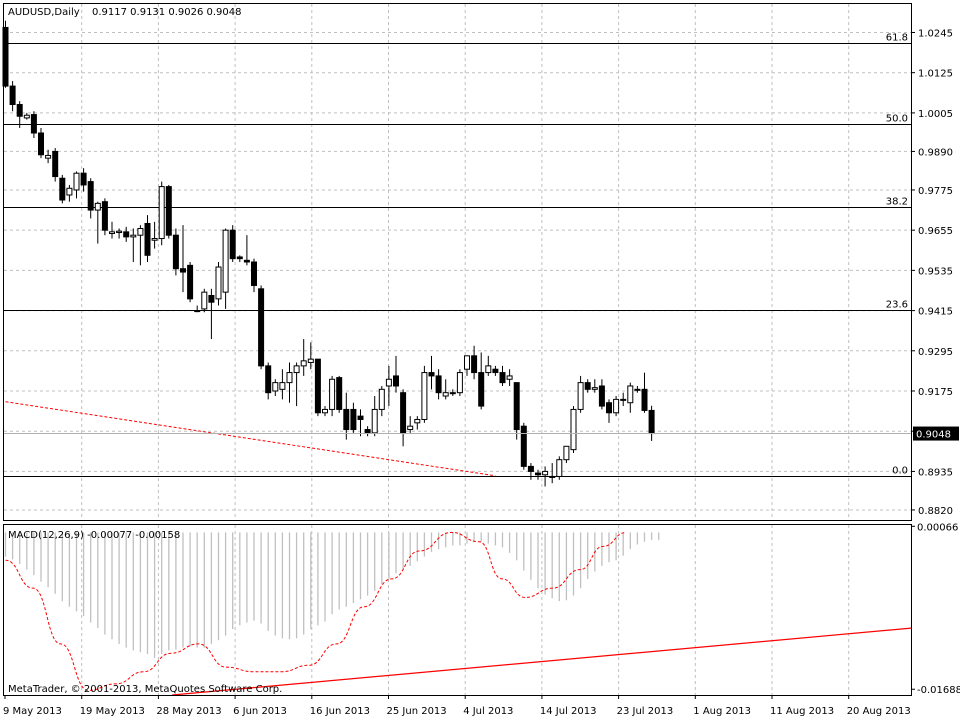 The width and height of the screenshot is (960, 724). I want to click on fibonacci-level-label: 0.0, so click(900, 471).